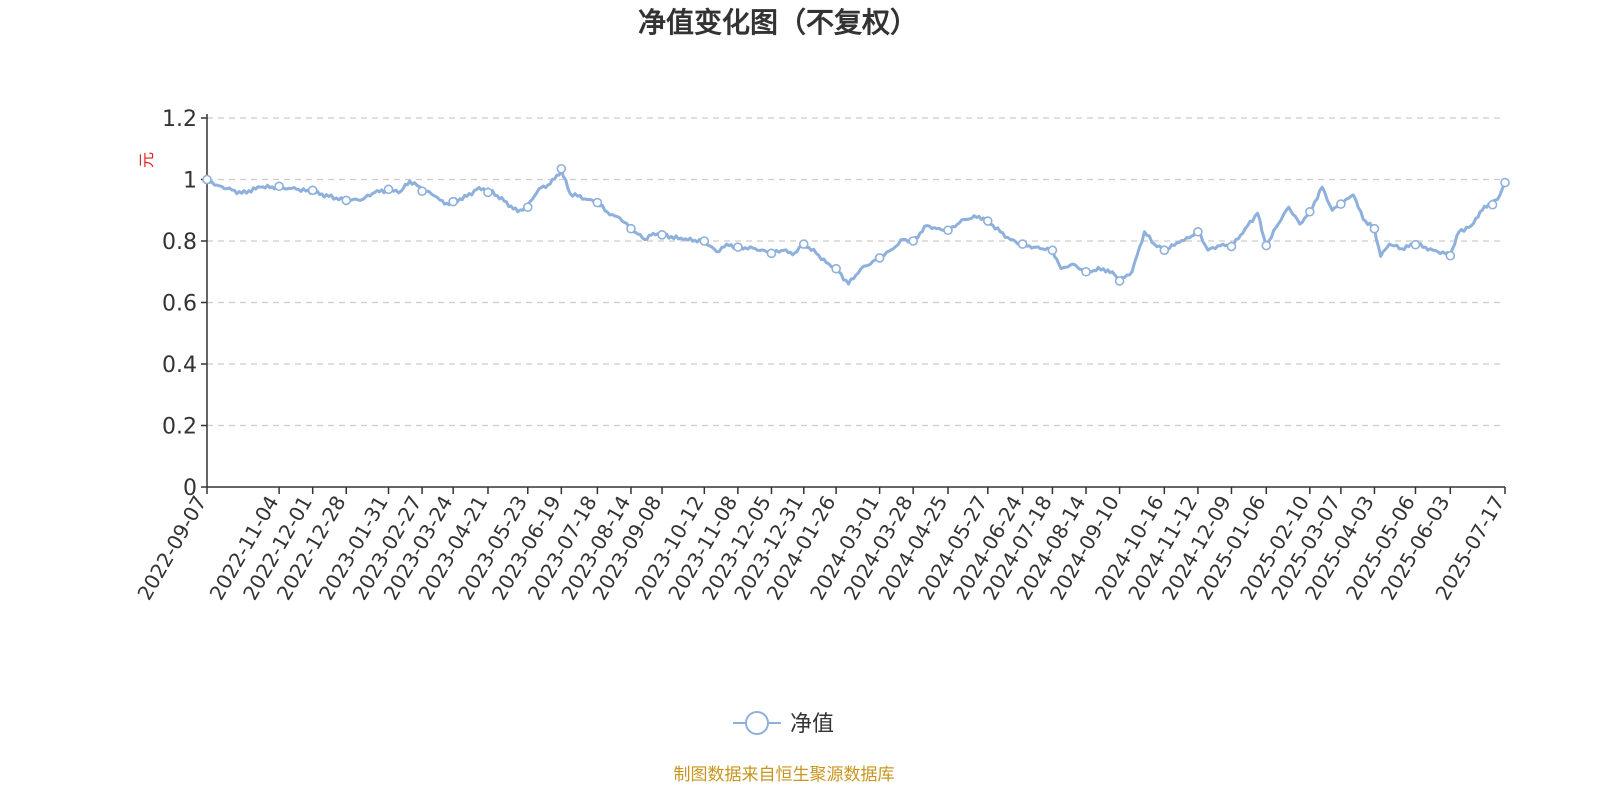 The height and width of the screenshot is (800, 1600). I want to click on y-tick-label: 0.8, so click(179, 242).